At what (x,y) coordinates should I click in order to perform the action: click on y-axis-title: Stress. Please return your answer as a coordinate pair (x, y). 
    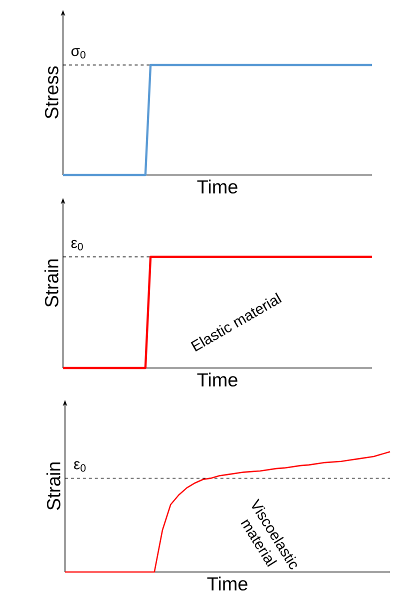
    Looking at the image, I should click on (51, 92).